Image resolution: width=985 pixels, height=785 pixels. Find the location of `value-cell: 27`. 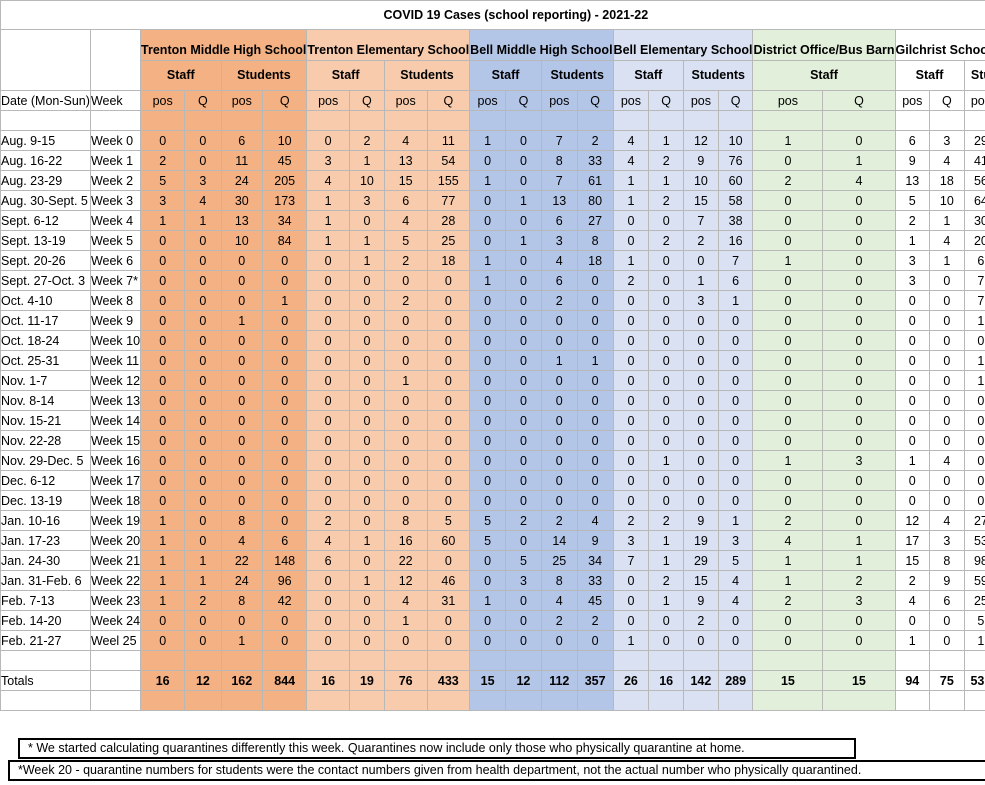

value-cell: 27 is located at coordinates (974, 520).